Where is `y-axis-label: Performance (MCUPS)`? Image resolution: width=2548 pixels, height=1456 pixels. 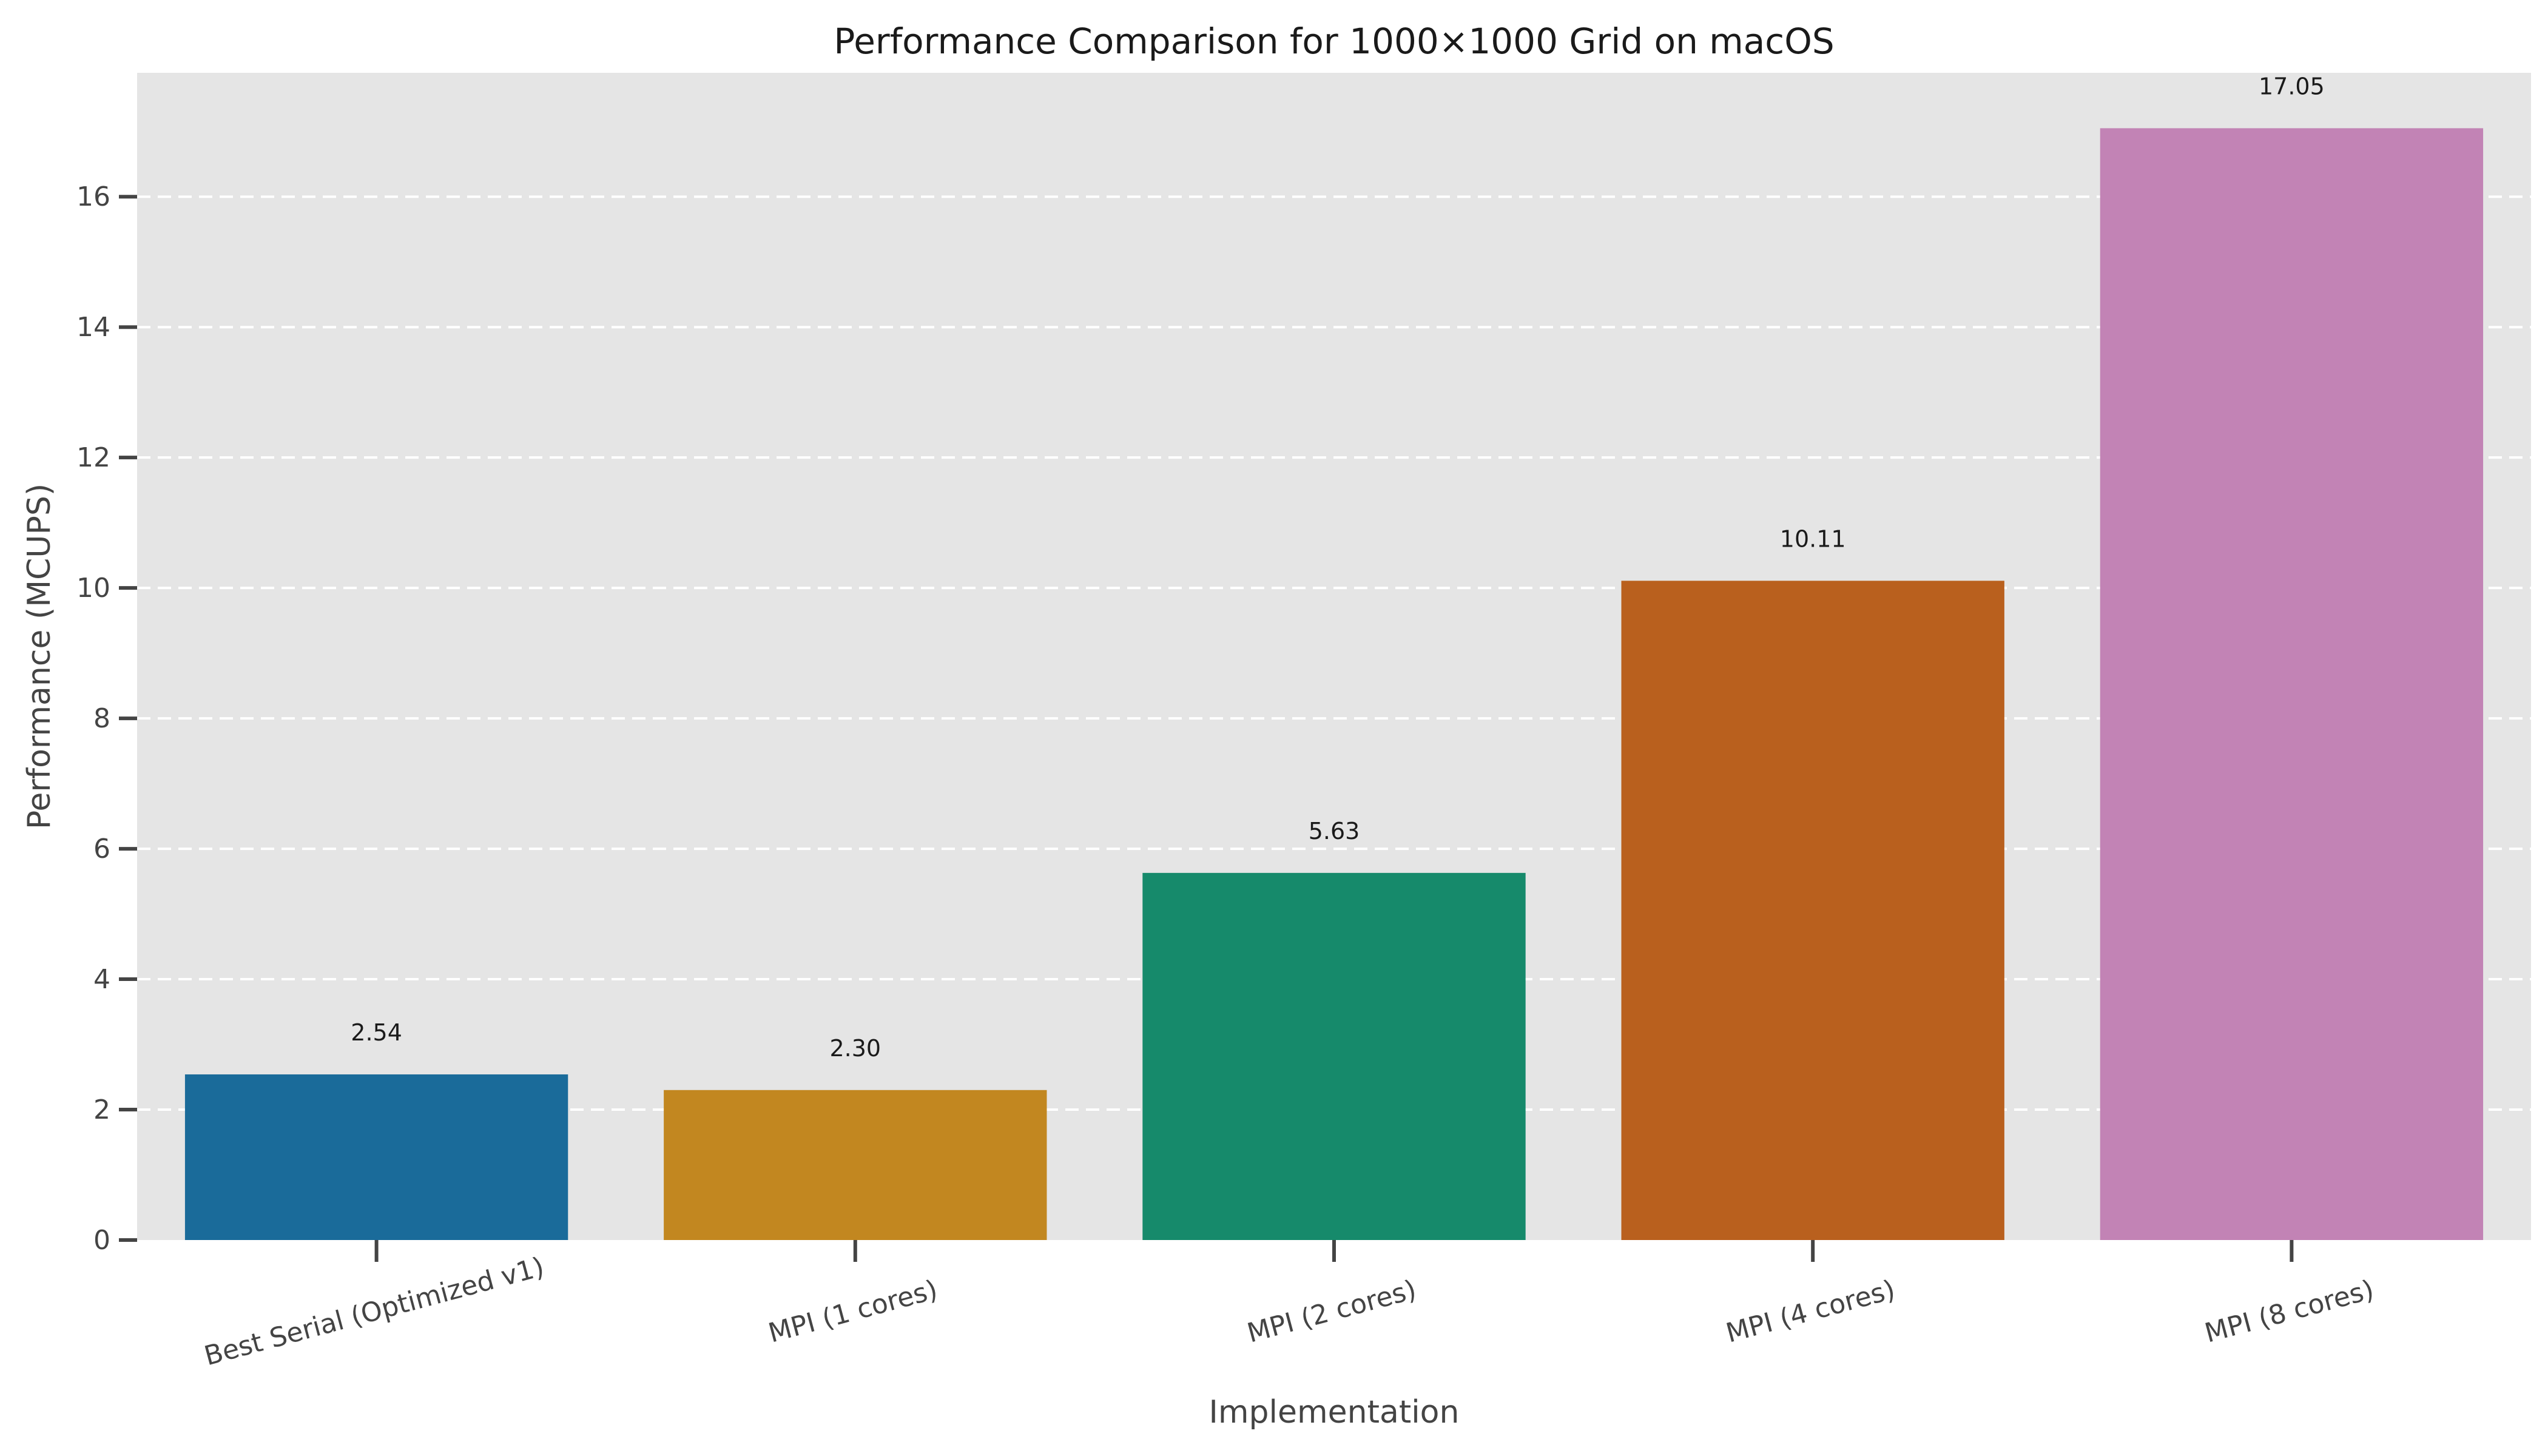
y-axis-label: Performance (MCUPS) is located at coordinates (39, 656).